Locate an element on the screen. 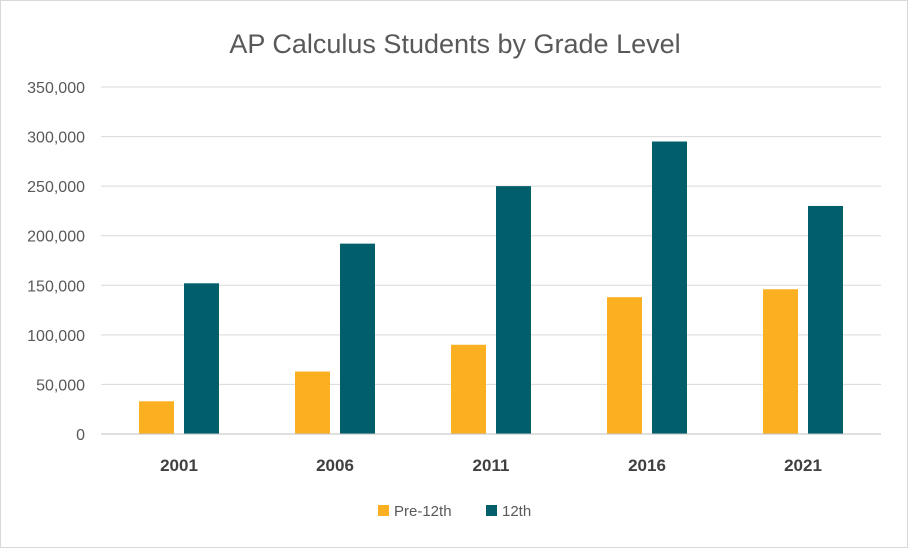 The image size is (908, 549). bar-12th-2001 is located at coordinates (201, 358).